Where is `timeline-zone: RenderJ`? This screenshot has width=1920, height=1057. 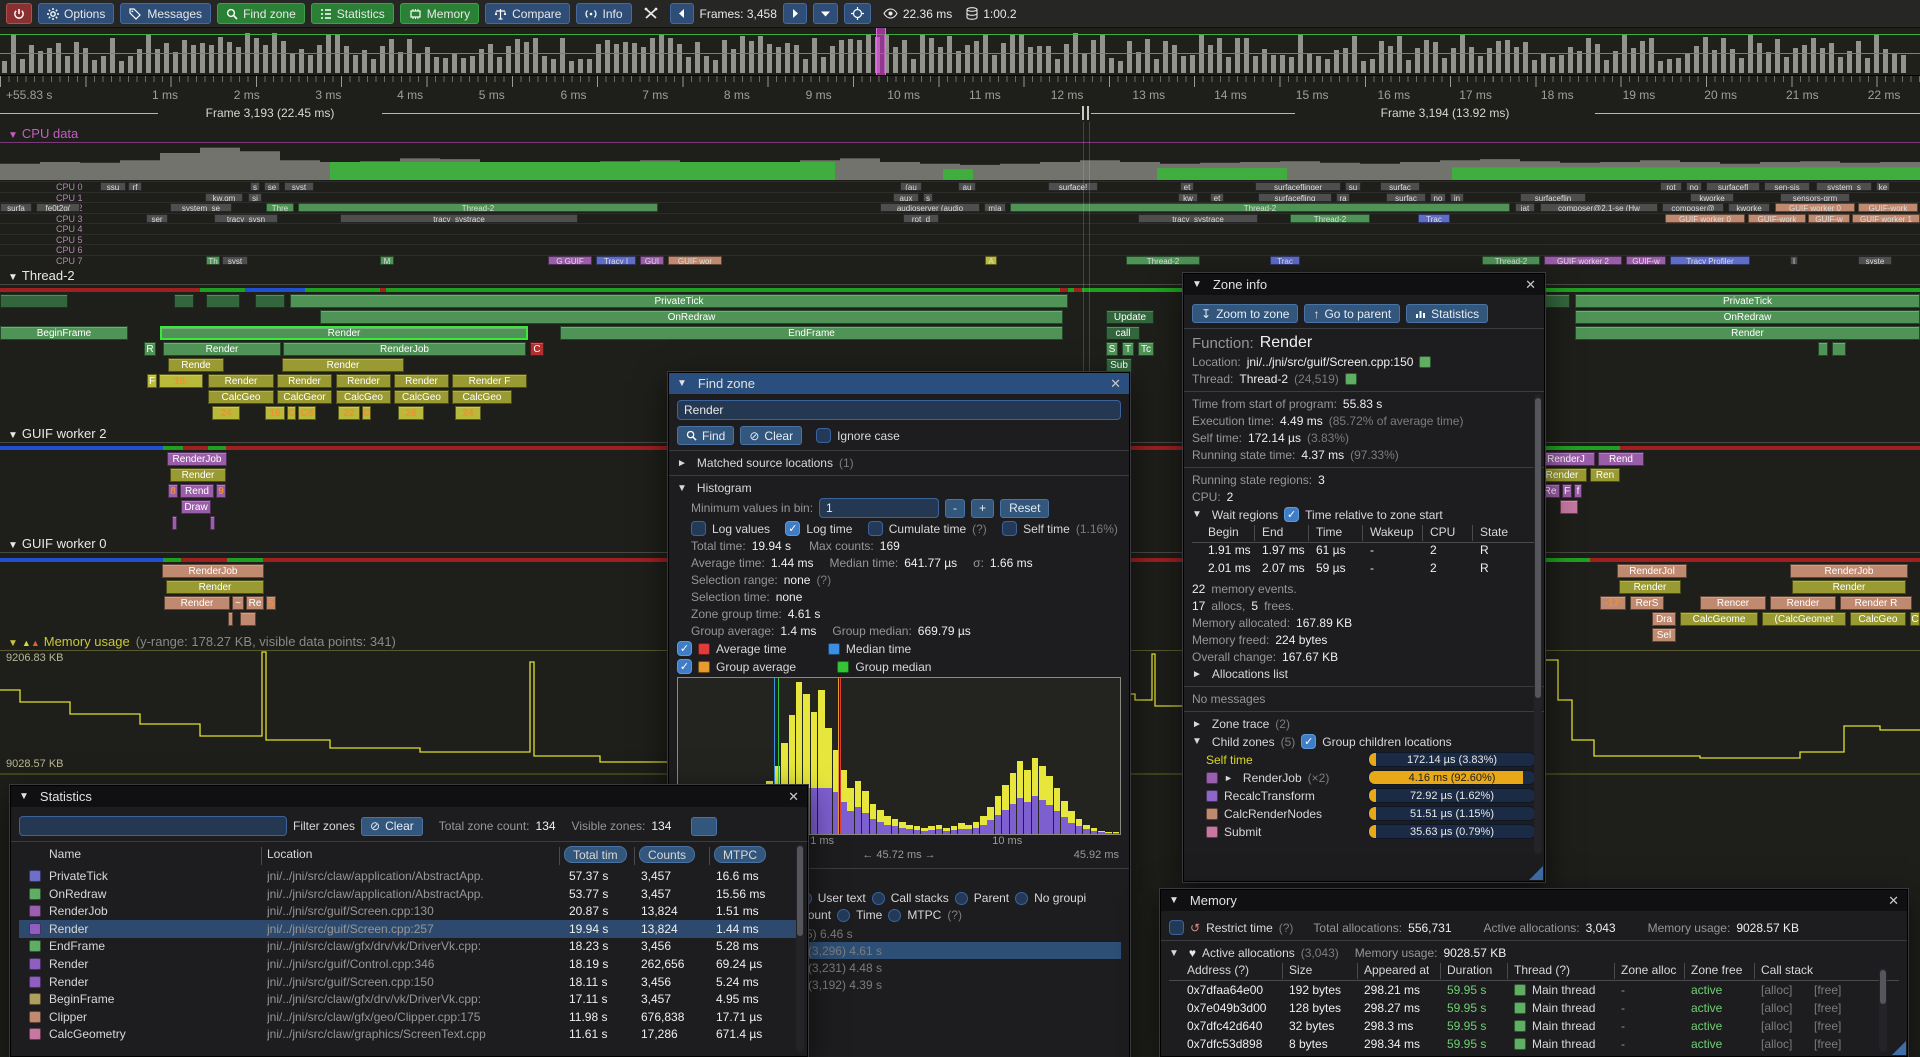 timeline-zone: RenderJ is located at coordinates (1566, 459).